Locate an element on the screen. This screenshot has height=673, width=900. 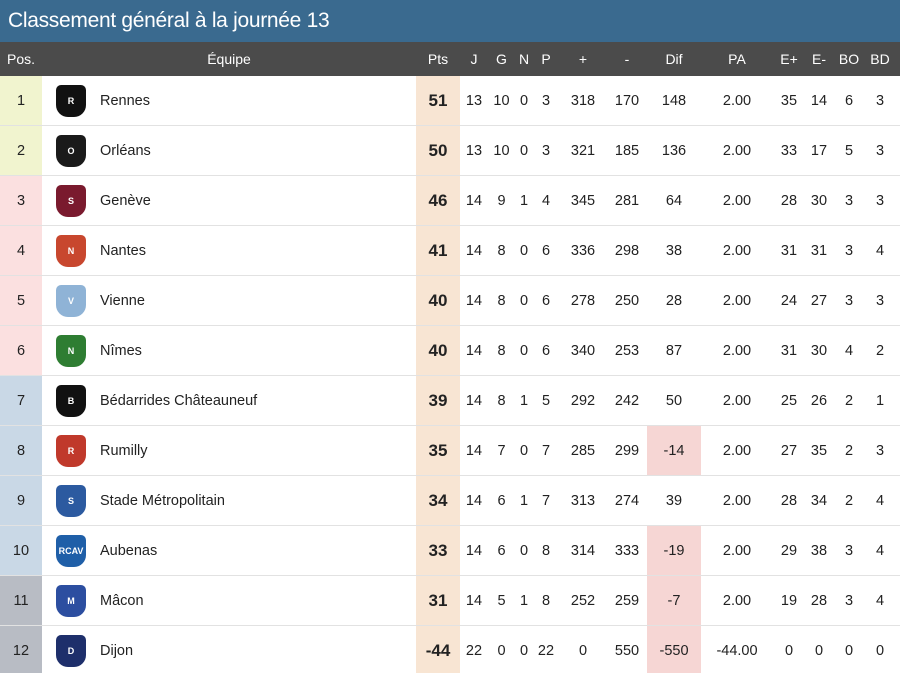
minus-cell: 259 is located at coordinates (627, 600).